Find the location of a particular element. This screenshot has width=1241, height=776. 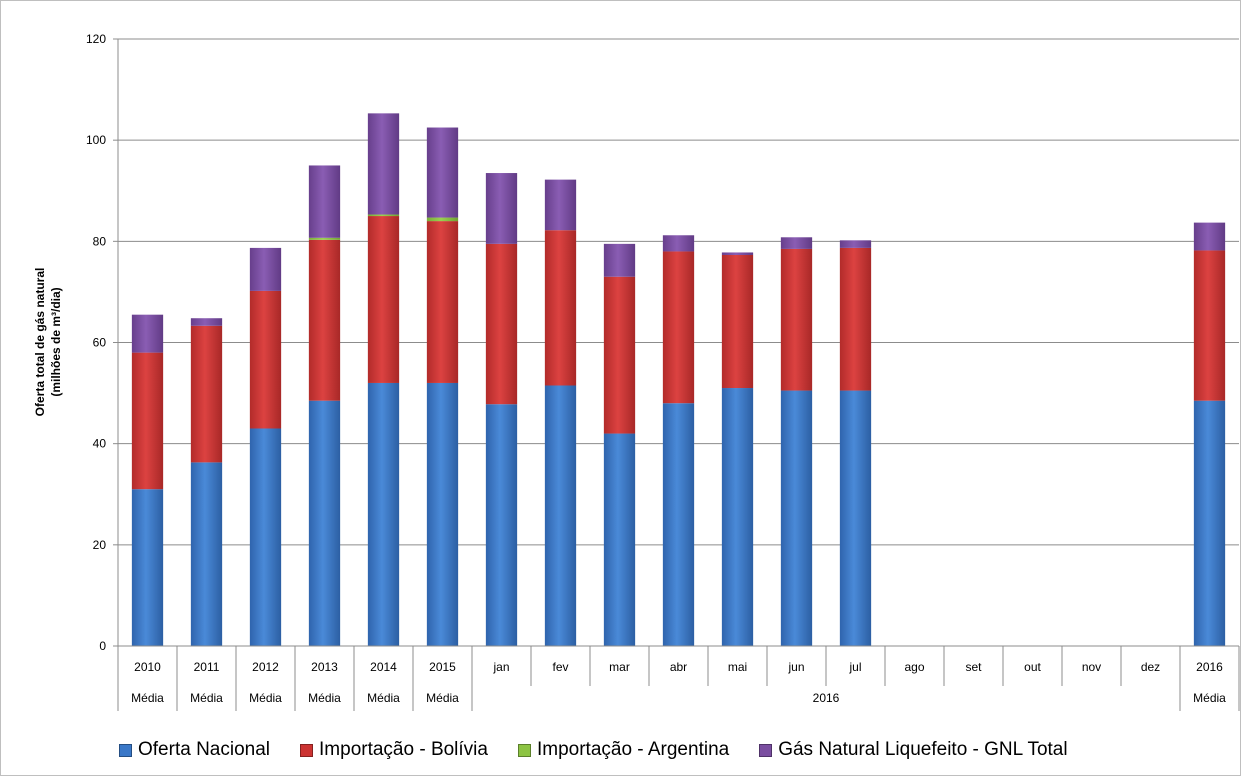

legend-item-gnl-total: Gás Natural Liquefeito - GNL Total is located at coordinates (913, 750).